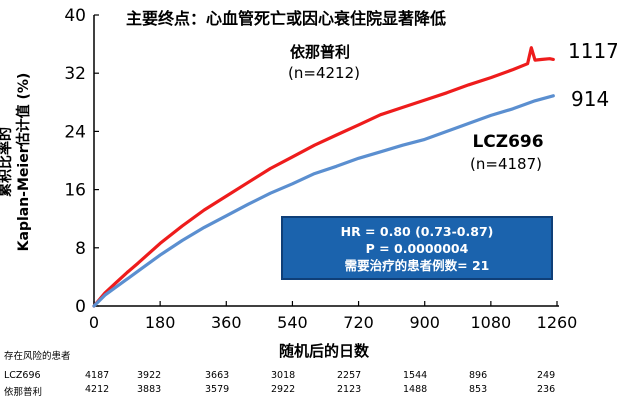 This screenshot has width=617, height=403. What do you see at coordinates (23, 392) in the screenshot?
I see `at-risk-row-label: 依那普利` at bounding box center [23, 392].